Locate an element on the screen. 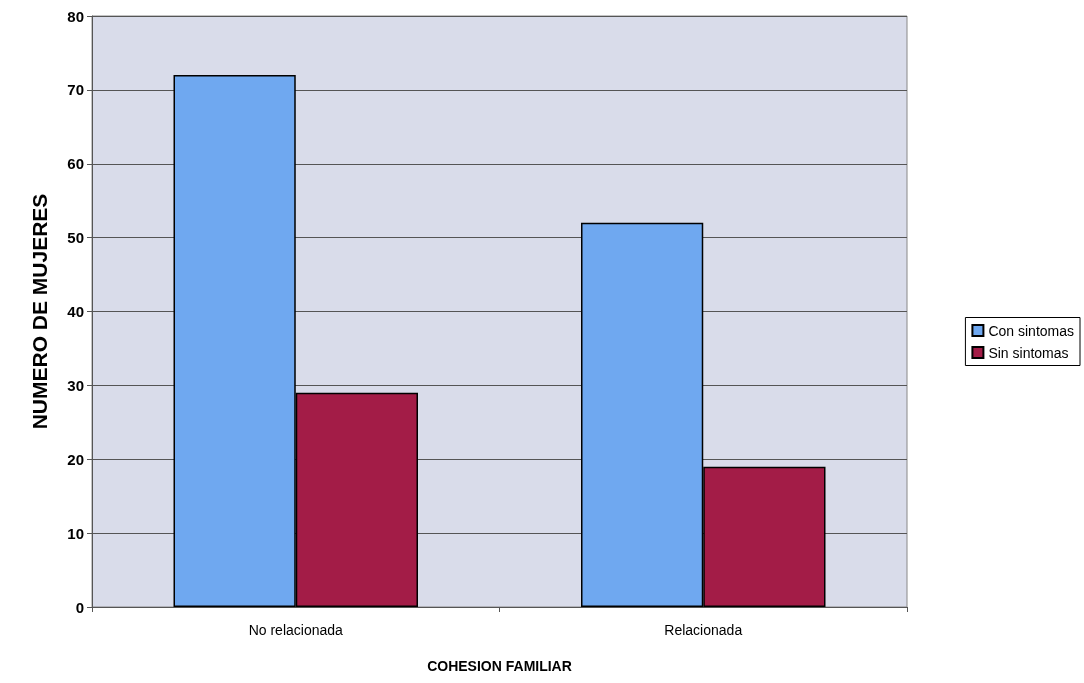  y-tick-label: 60 is located at coordinates (75, 164).